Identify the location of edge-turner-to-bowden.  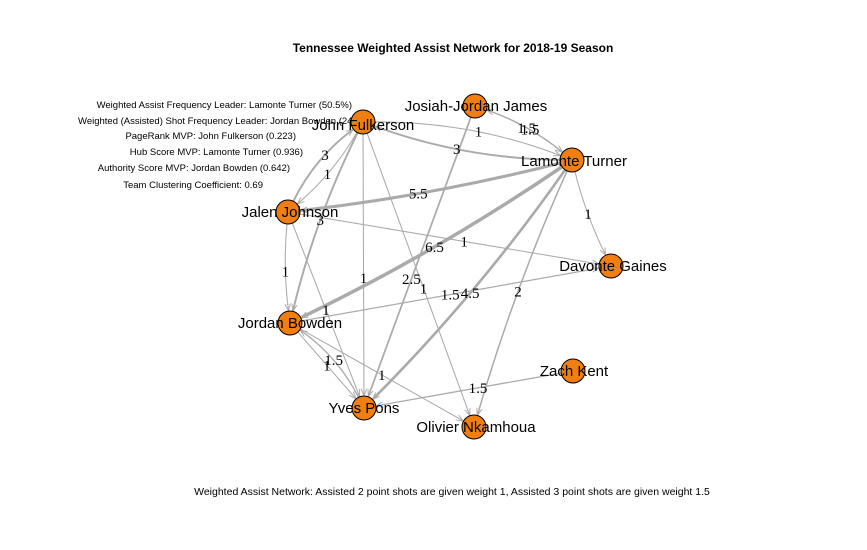
(433, 242).